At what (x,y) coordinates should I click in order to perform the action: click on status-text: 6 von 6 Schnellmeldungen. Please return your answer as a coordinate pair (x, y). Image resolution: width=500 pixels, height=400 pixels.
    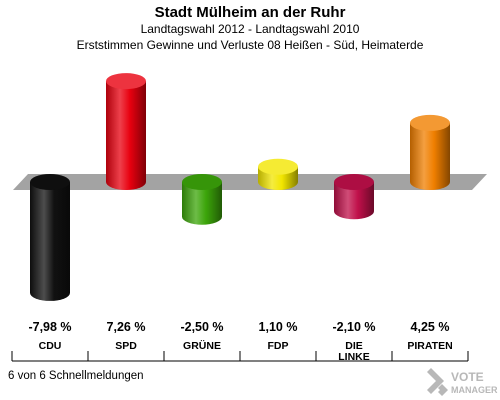
    Looking at the image, I should click on (76, 376).